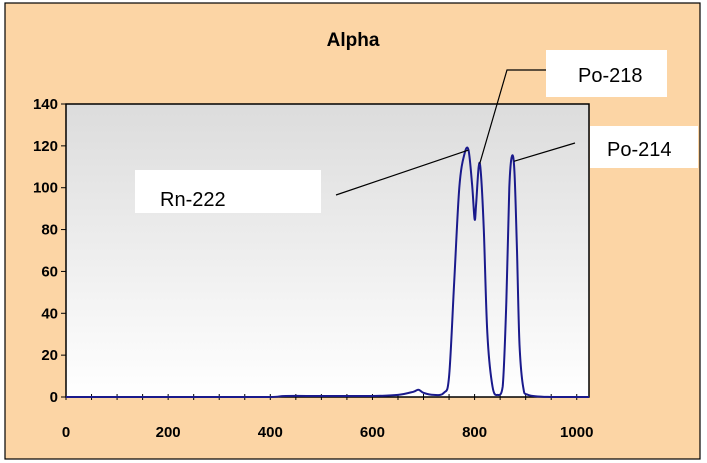 The height and width of the screenshot is (463, 707). I want to click on x-tick-label: 400, so click(270, 432).